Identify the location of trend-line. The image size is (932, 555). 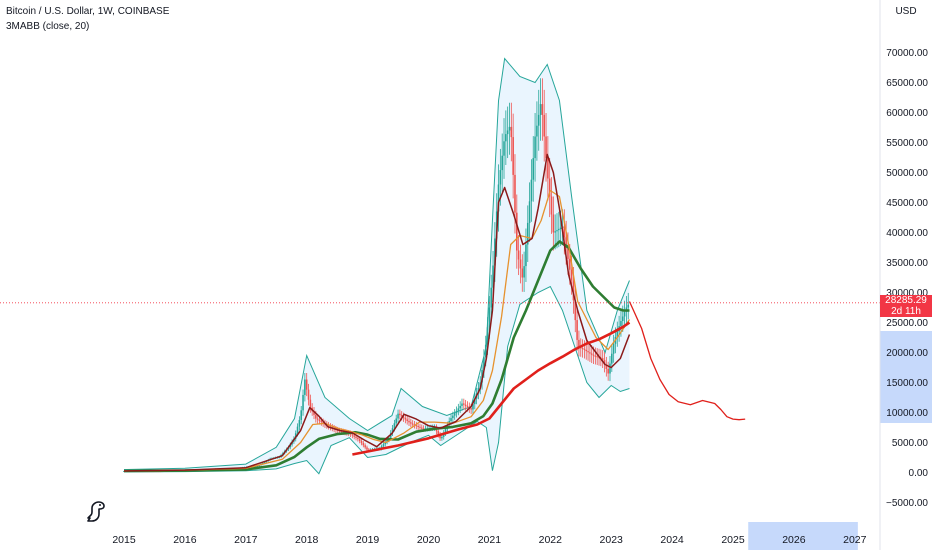
(491, 388).